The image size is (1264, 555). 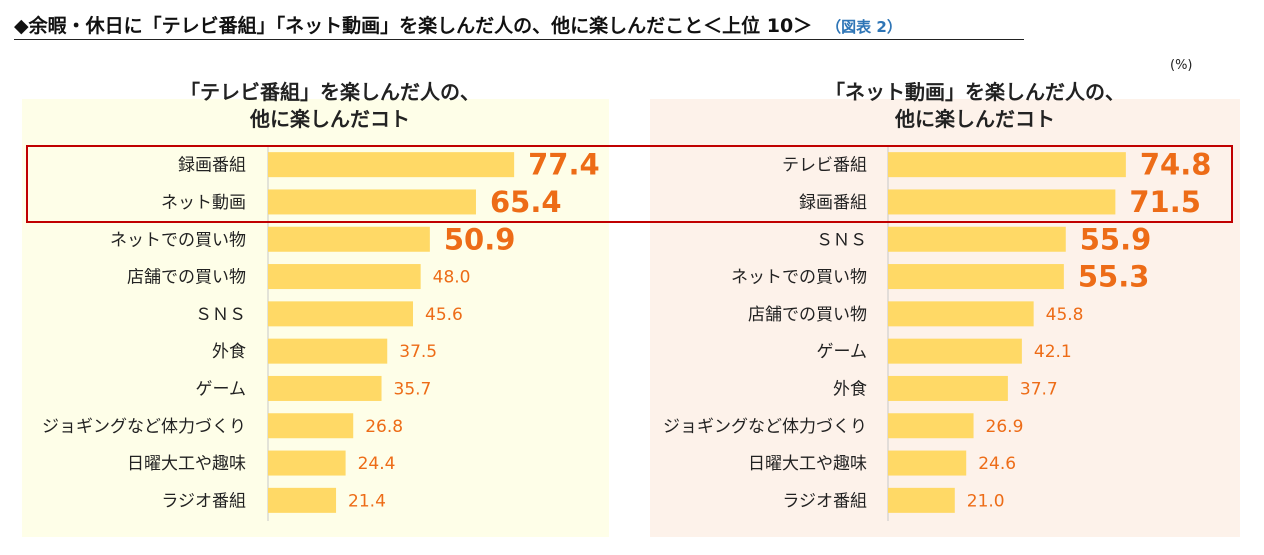 I want to click on category-label: ネット動画, so click(x=203, y=203).